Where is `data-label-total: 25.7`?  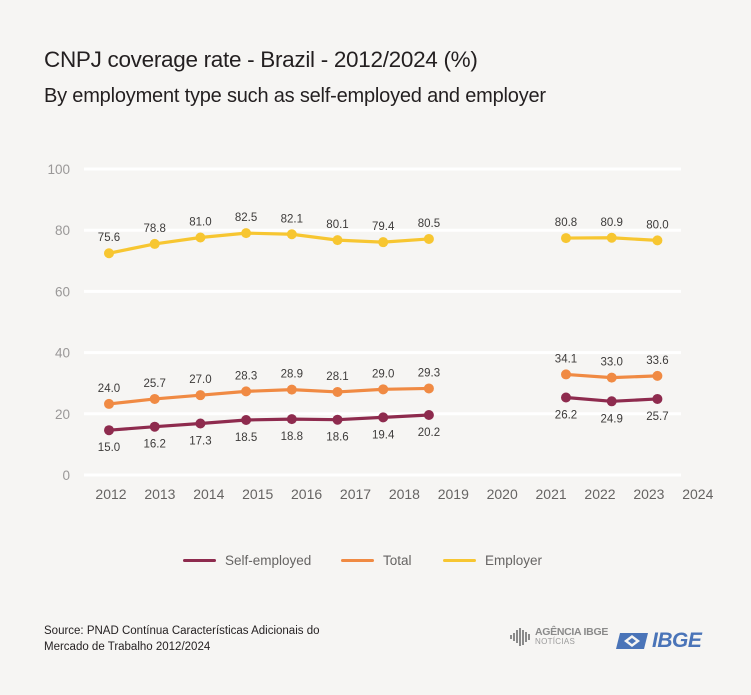
data-label-total: 25.7 is located at coordinates (155, 384).